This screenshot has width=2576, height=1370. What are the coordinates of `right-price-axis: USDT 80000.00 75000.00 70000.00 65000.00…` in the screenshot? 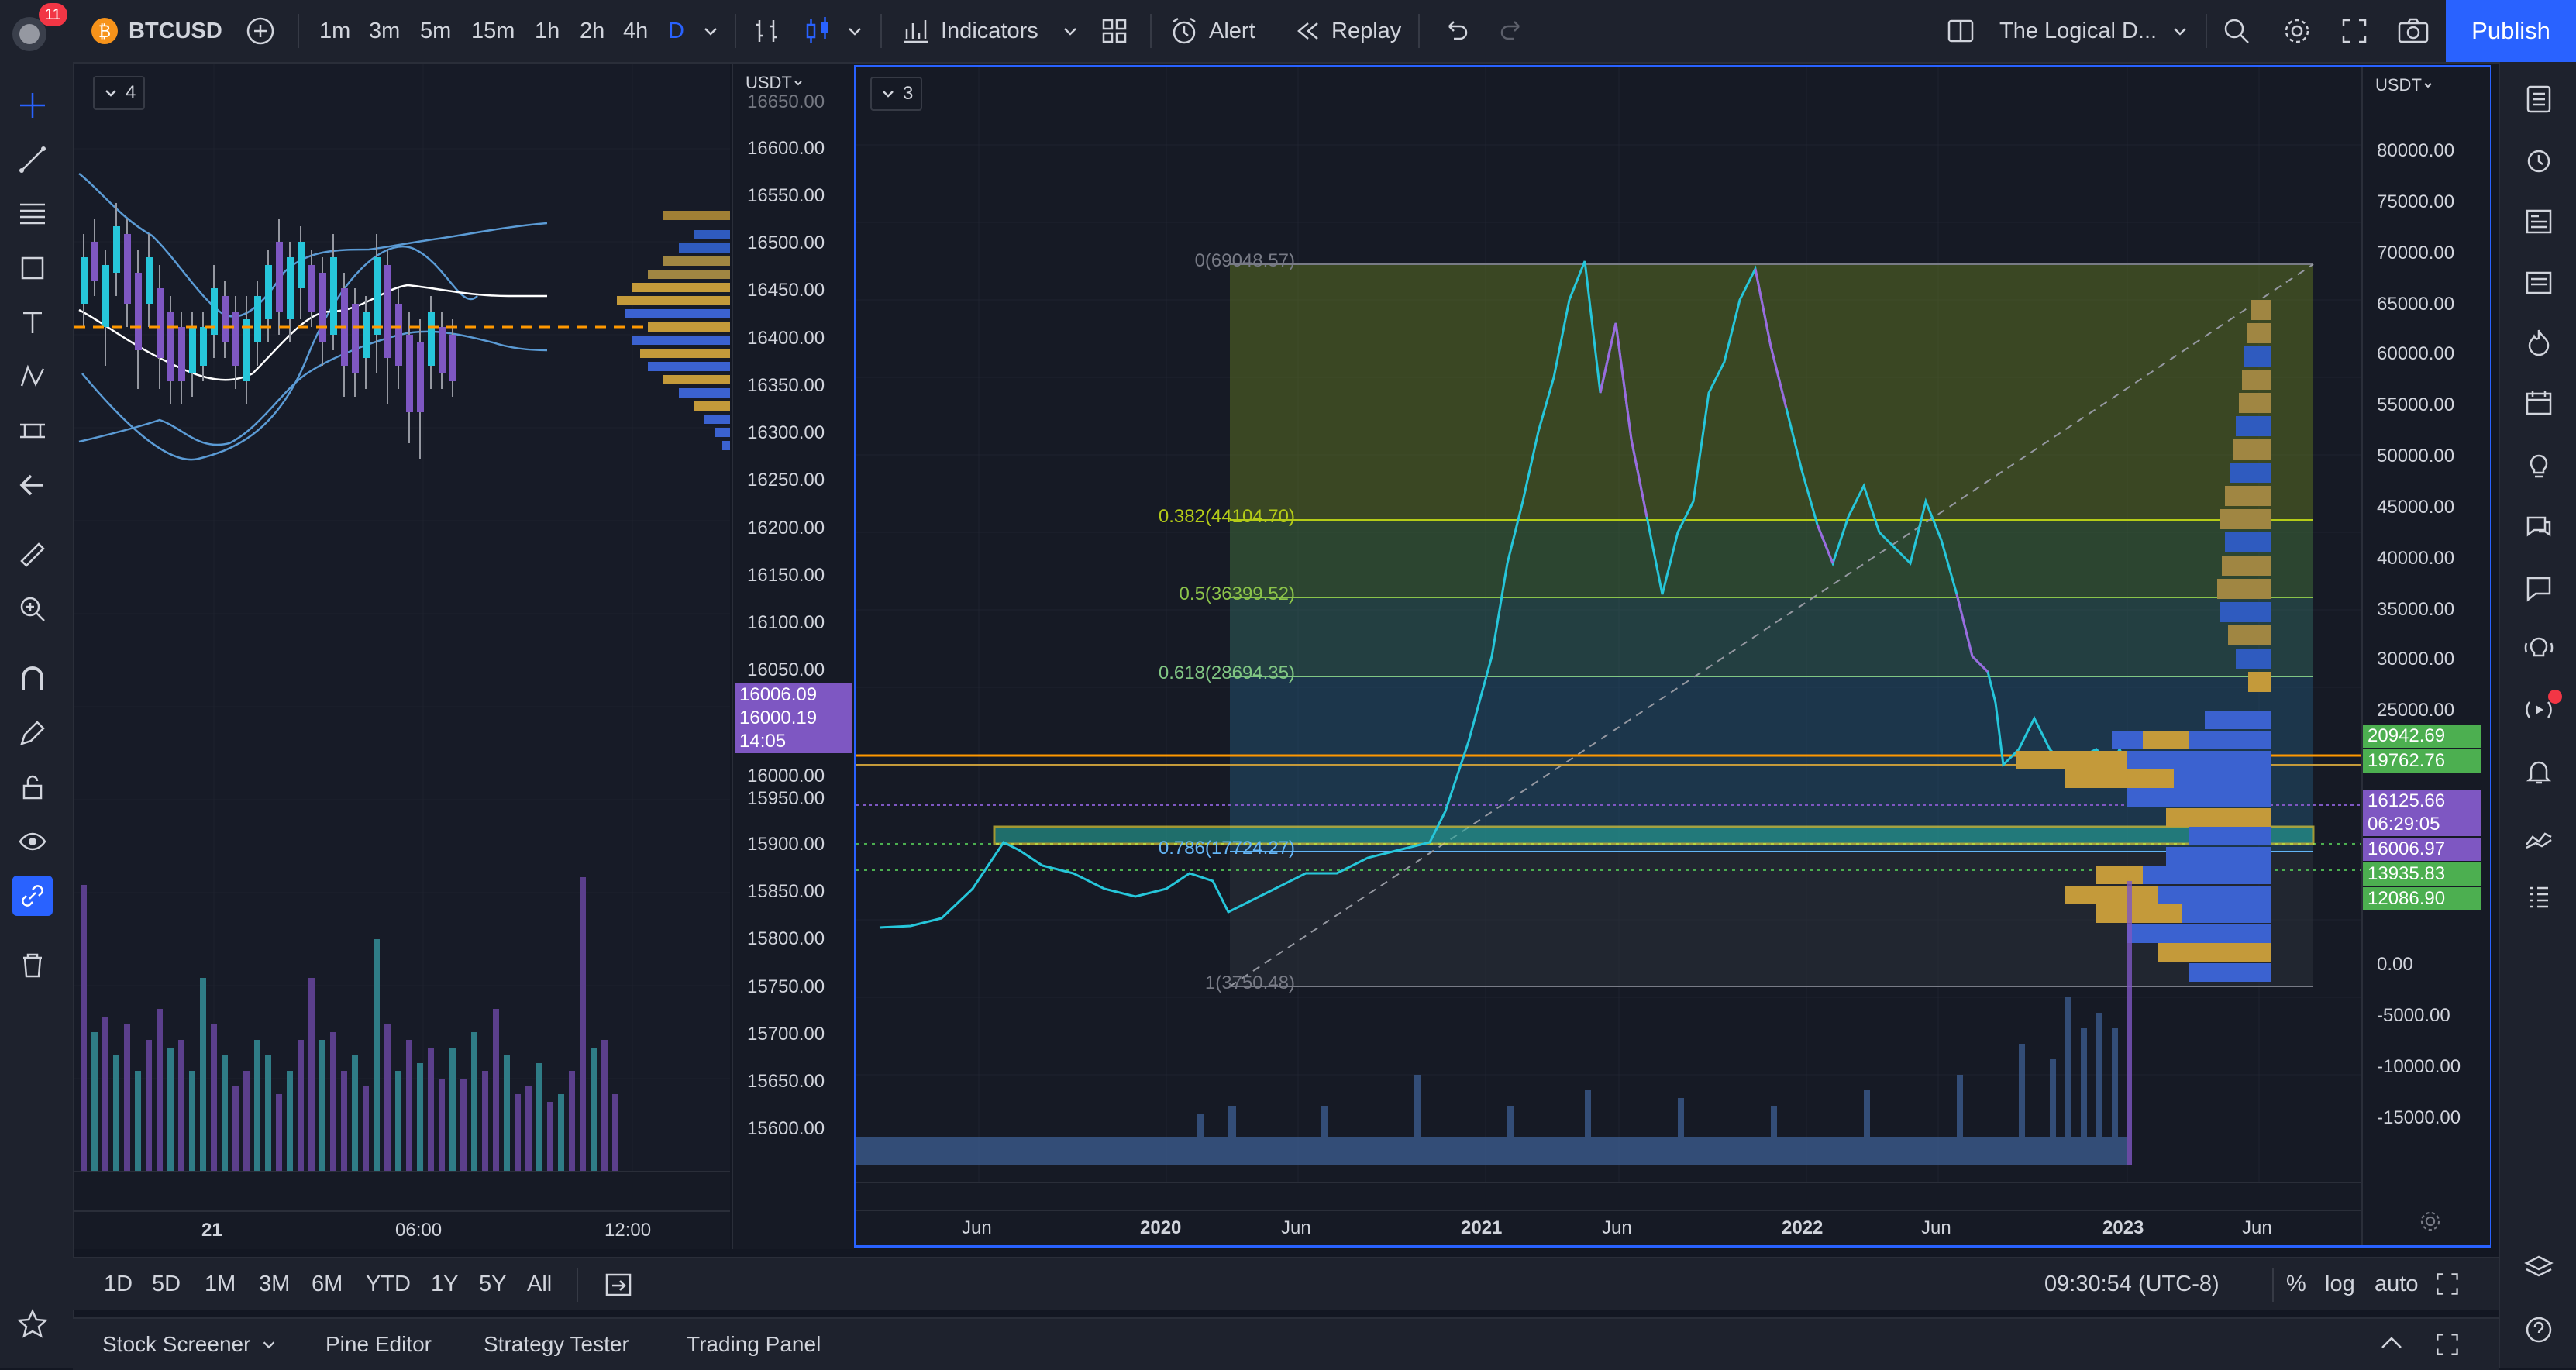 It's located at (2425, 656).